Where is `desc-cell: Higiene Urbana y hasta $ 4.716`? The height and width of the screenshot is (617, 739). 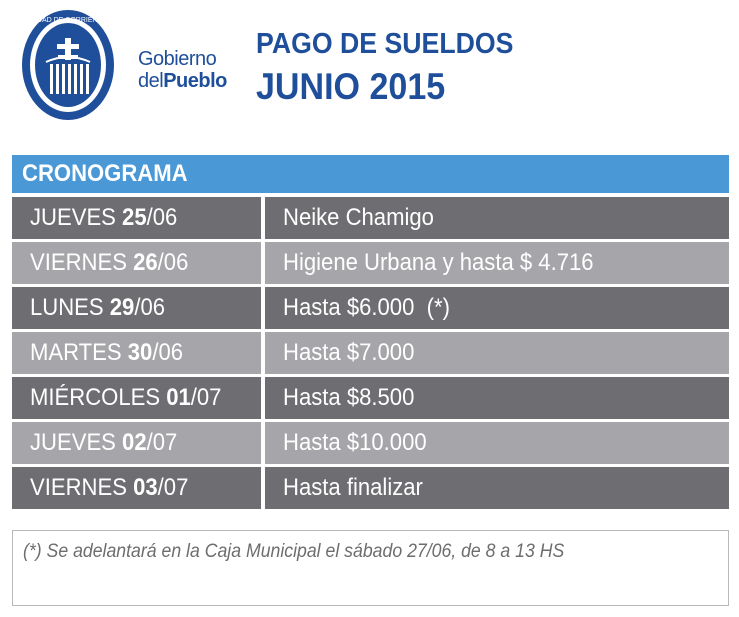 desc-cell: Higiene Urbana y hasta $ 4.716 is located at coordinates (497, 263).